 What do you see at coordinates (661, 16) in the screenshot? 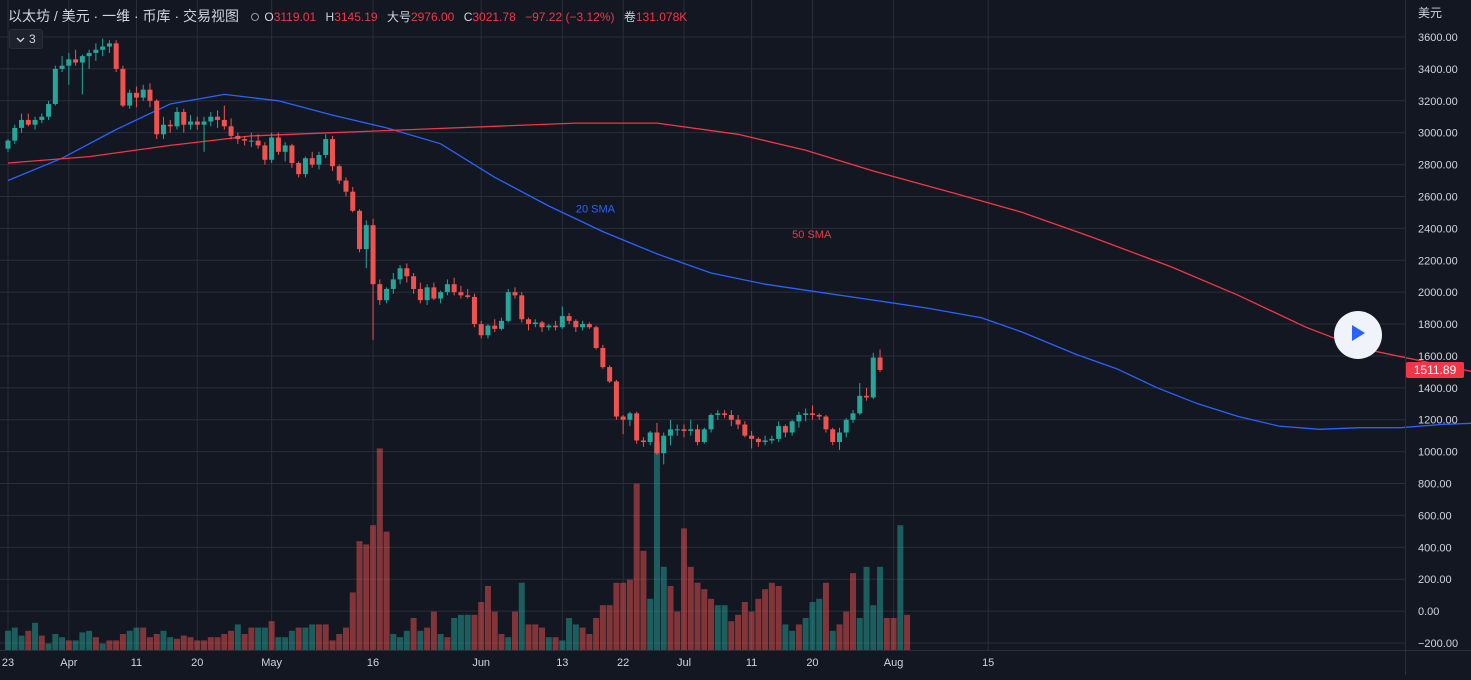
I see `volume-value: 131.078K` at bounding box center [661, 16].